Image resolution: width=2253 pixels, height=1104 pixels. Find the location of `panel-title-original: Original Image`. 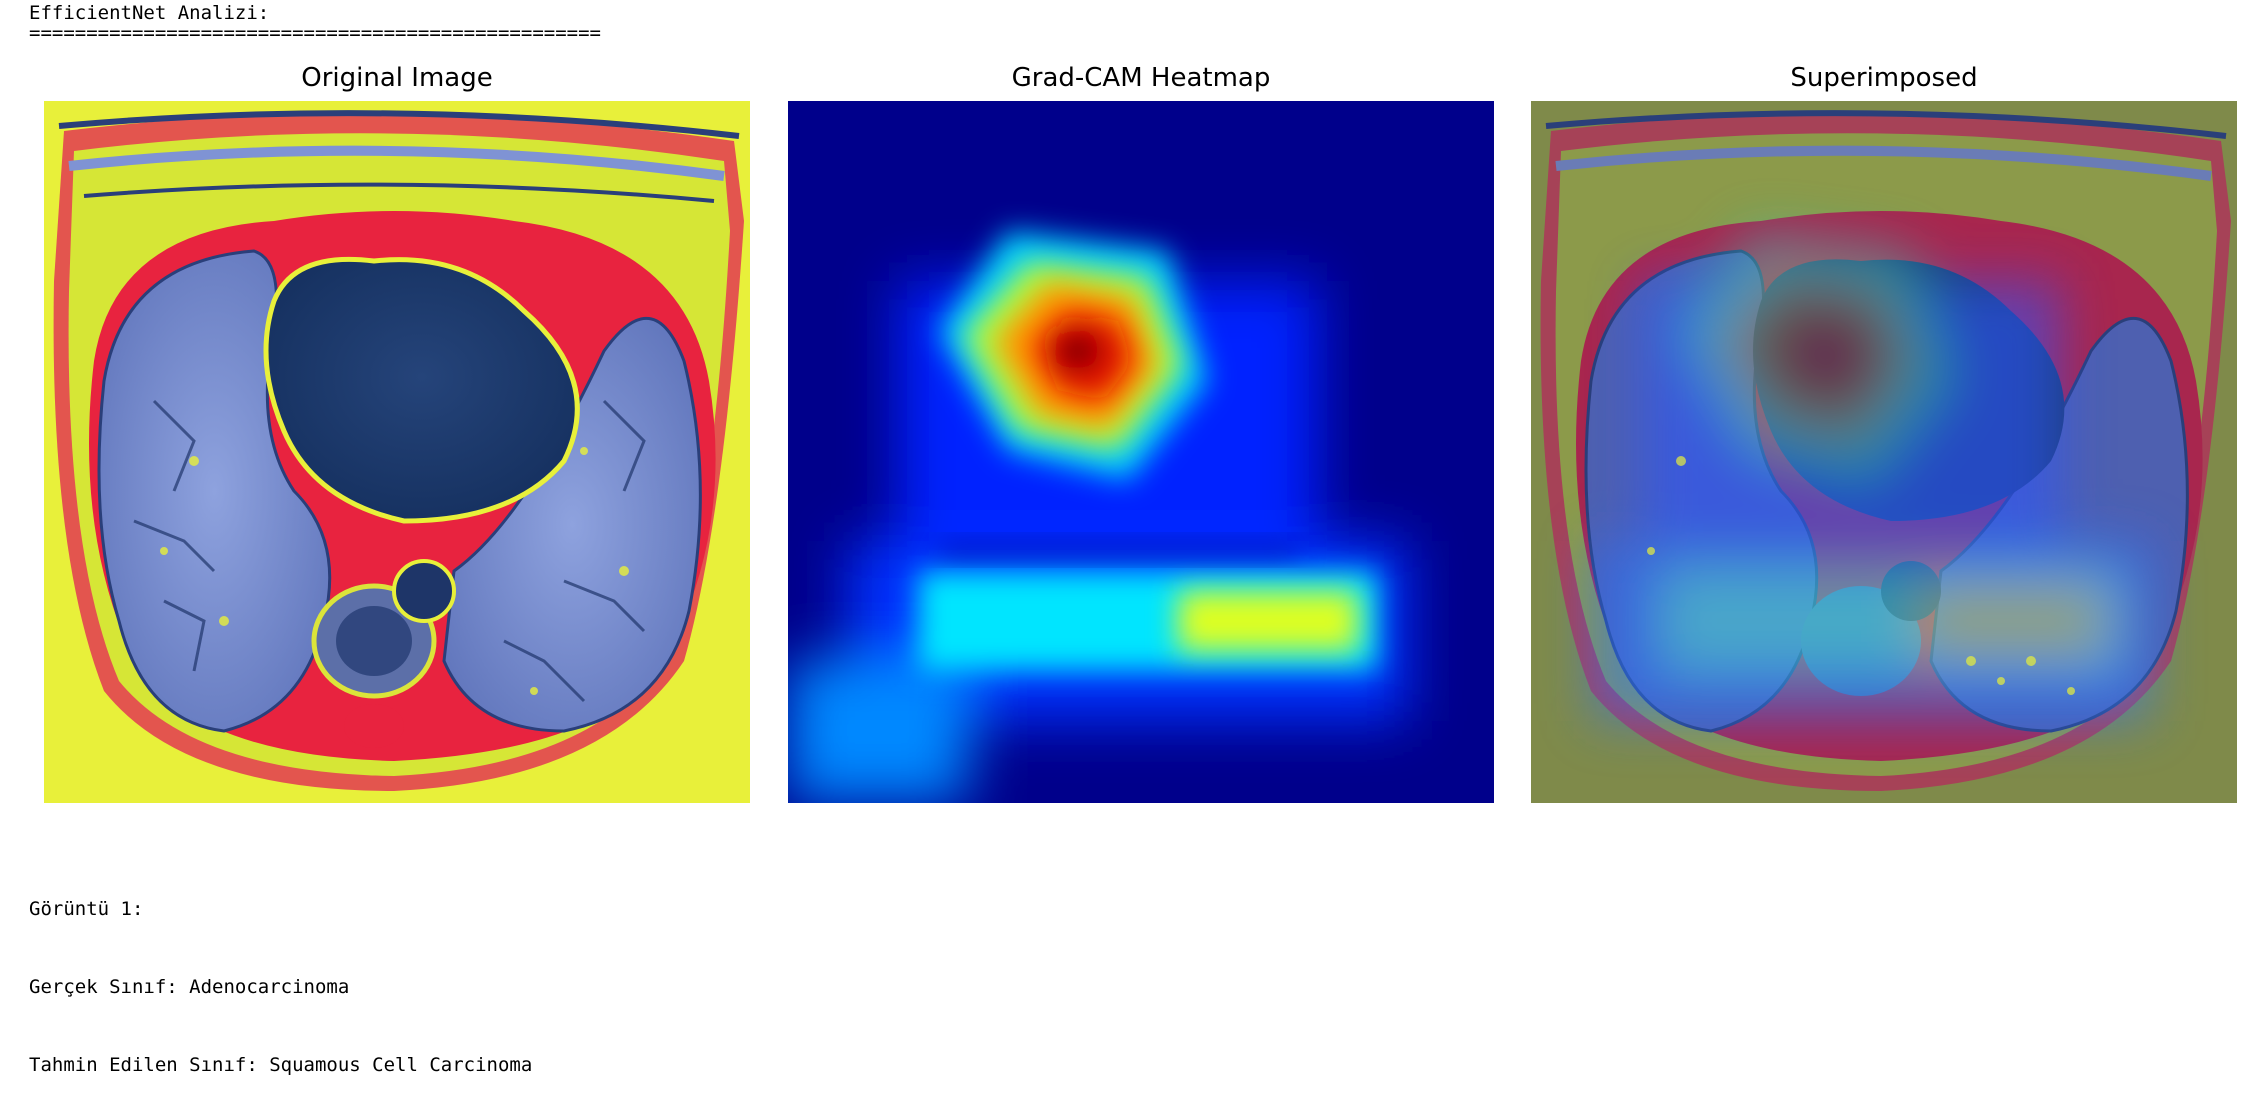

panel-title-original: Original Image is located at coordinates (397, 78).